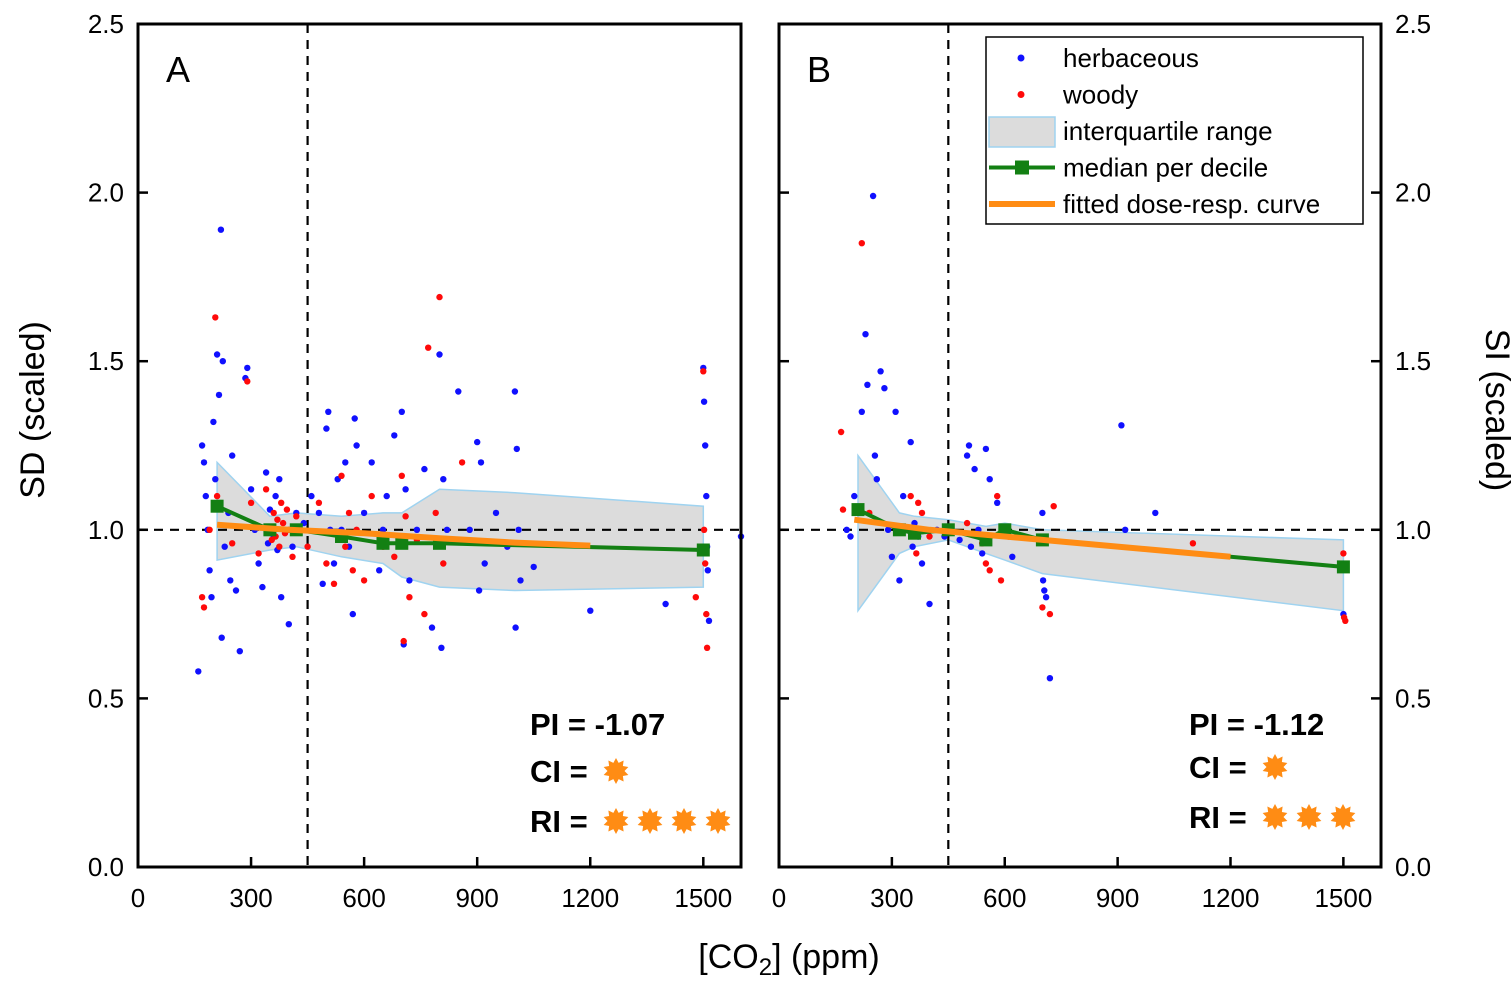  What do you see at coordinates (590, 898) in the screenshot?
I see `x-tick-label: 1200` at bounding box center [590, 898].